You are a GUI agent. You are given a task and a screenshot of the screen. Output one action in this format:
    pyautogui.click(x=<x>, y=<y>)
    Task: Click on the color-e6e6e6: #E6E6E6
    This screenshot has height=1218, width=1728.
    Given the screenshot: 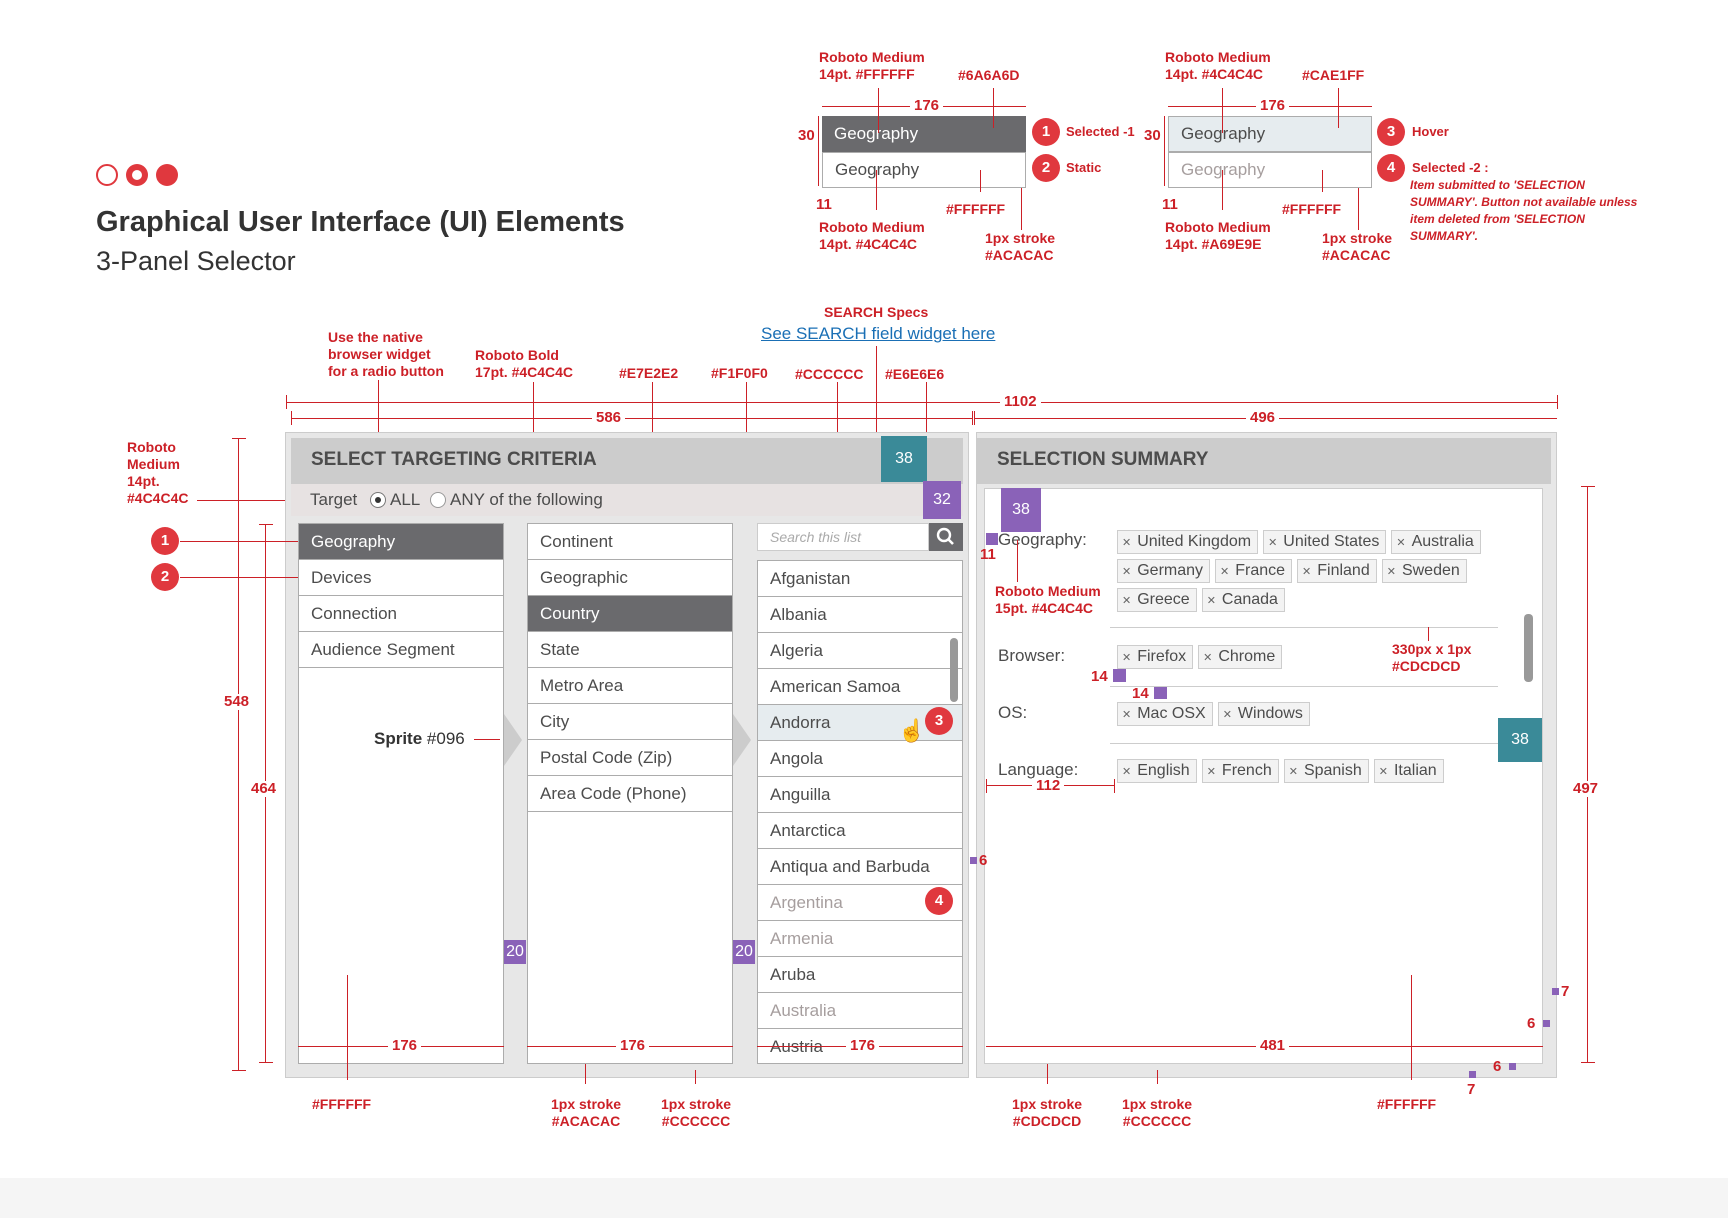 What is the action you would take?
    pyautogui.click(x=915, y=374)
    